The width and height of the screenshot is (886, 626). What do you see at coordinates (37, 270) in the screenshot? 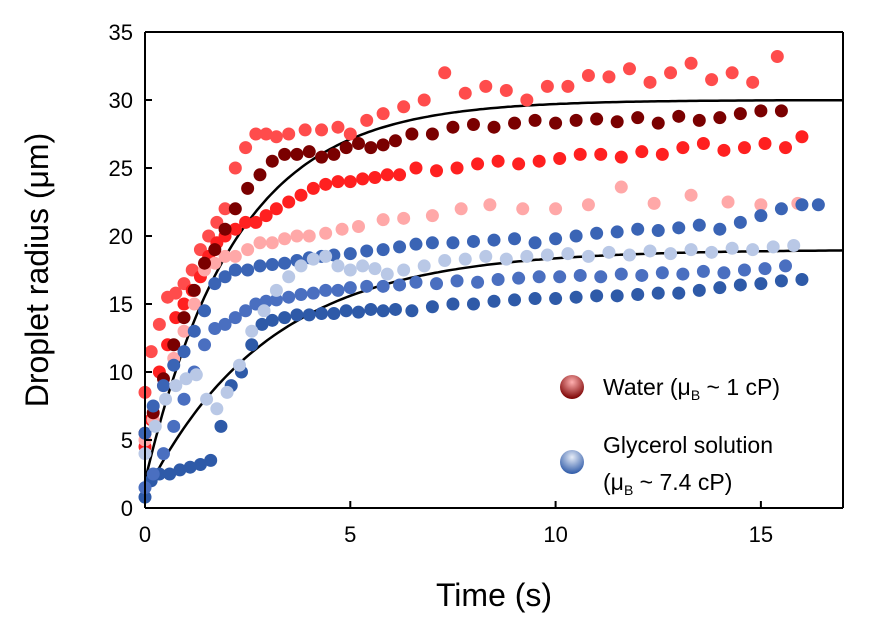
I see `y-axis-title: Droplet radius (μm)` at bounding box center [37, 270].